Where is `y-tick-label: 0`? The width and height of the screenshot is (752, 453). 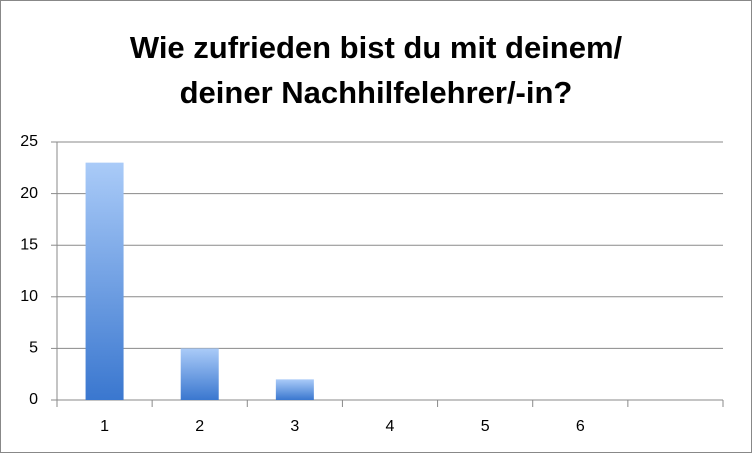
y-tick-label: 0 is located at coordinates (33, 399).